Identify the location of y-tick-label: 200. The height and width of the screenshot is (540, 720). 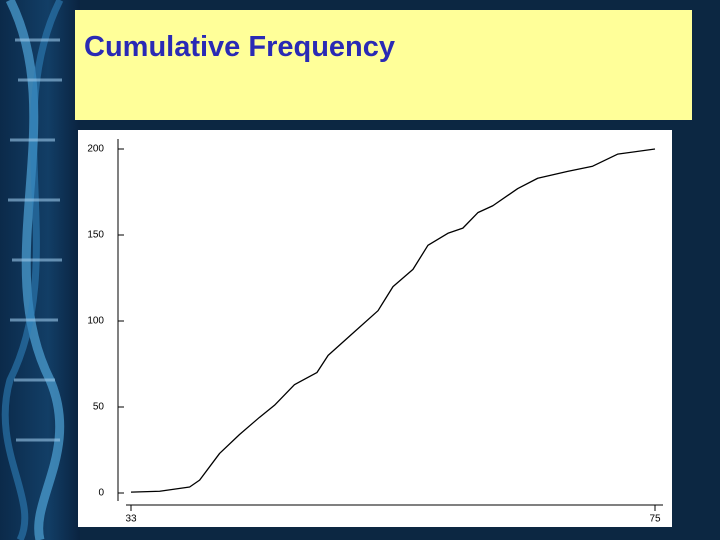
(95, 149).